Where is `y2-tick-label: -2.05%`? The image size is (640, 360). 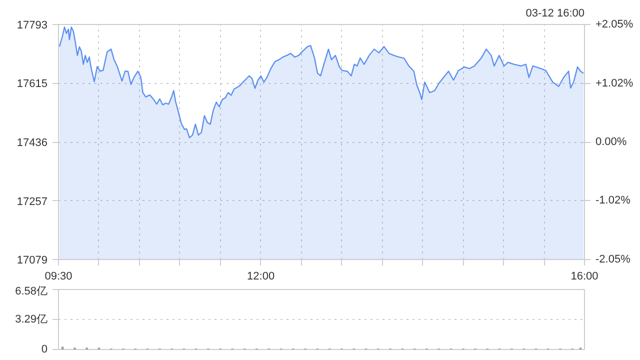
y2-tick-label: -2.05% is located at coordinates (613, 260).